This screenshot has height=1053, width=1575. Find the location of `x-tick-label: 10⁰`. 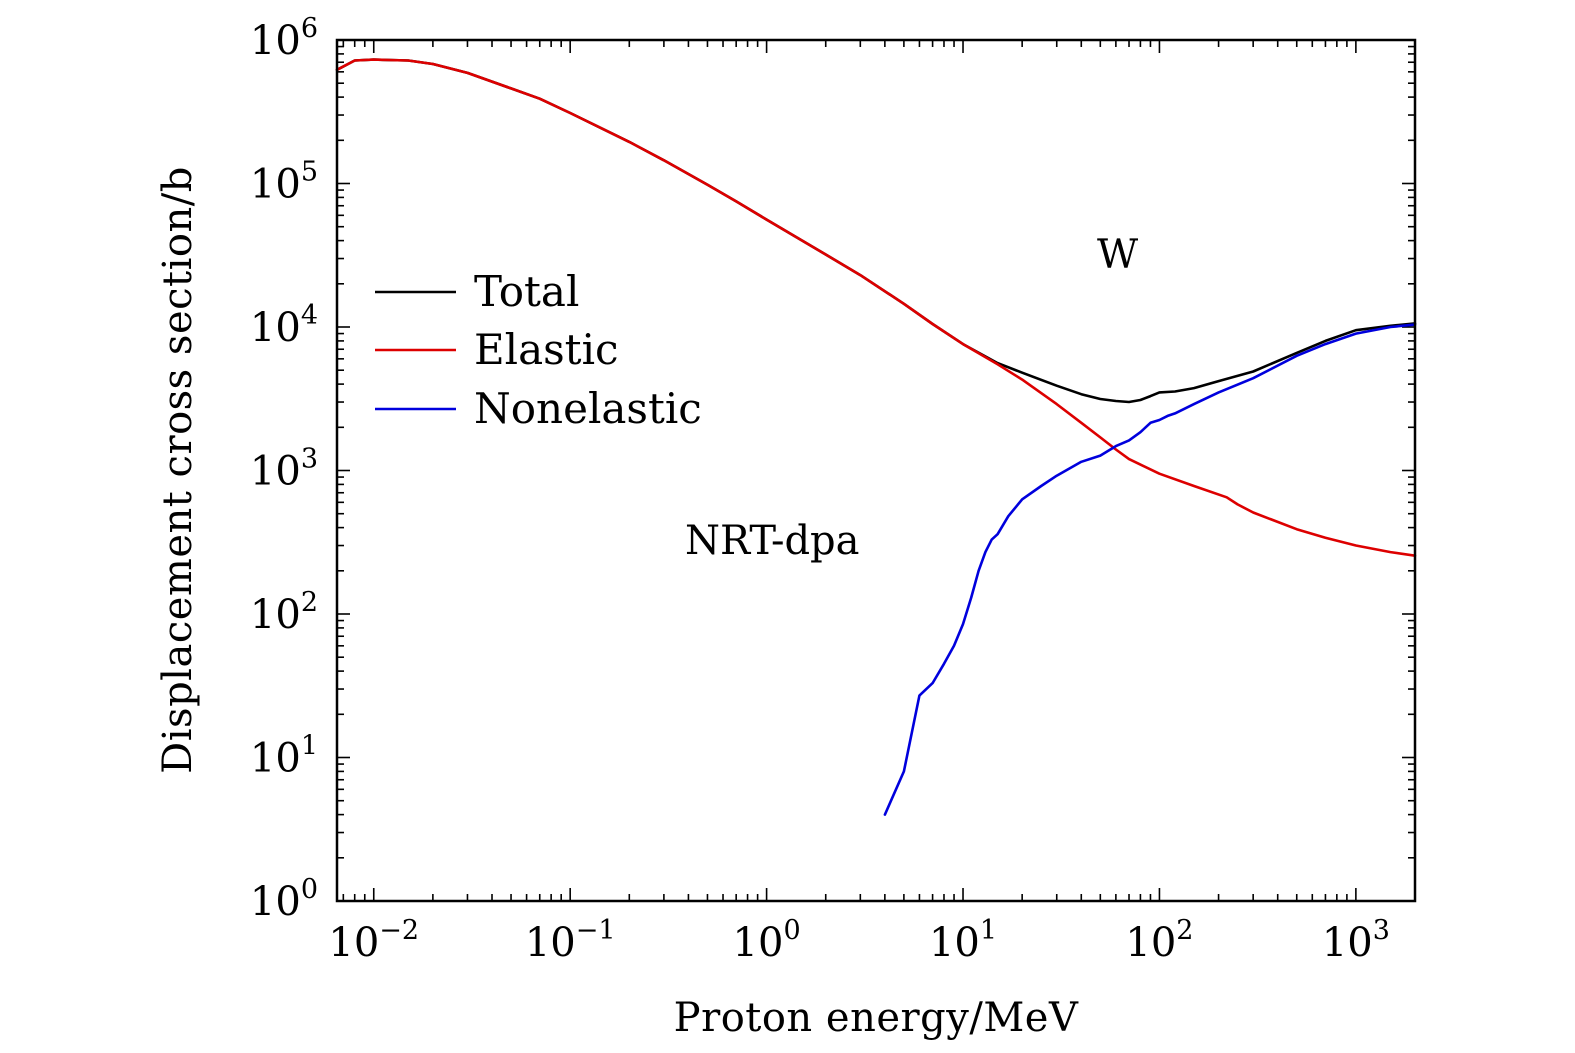

x-tick-label: 10⁰ is located at coordinates (767, 940).